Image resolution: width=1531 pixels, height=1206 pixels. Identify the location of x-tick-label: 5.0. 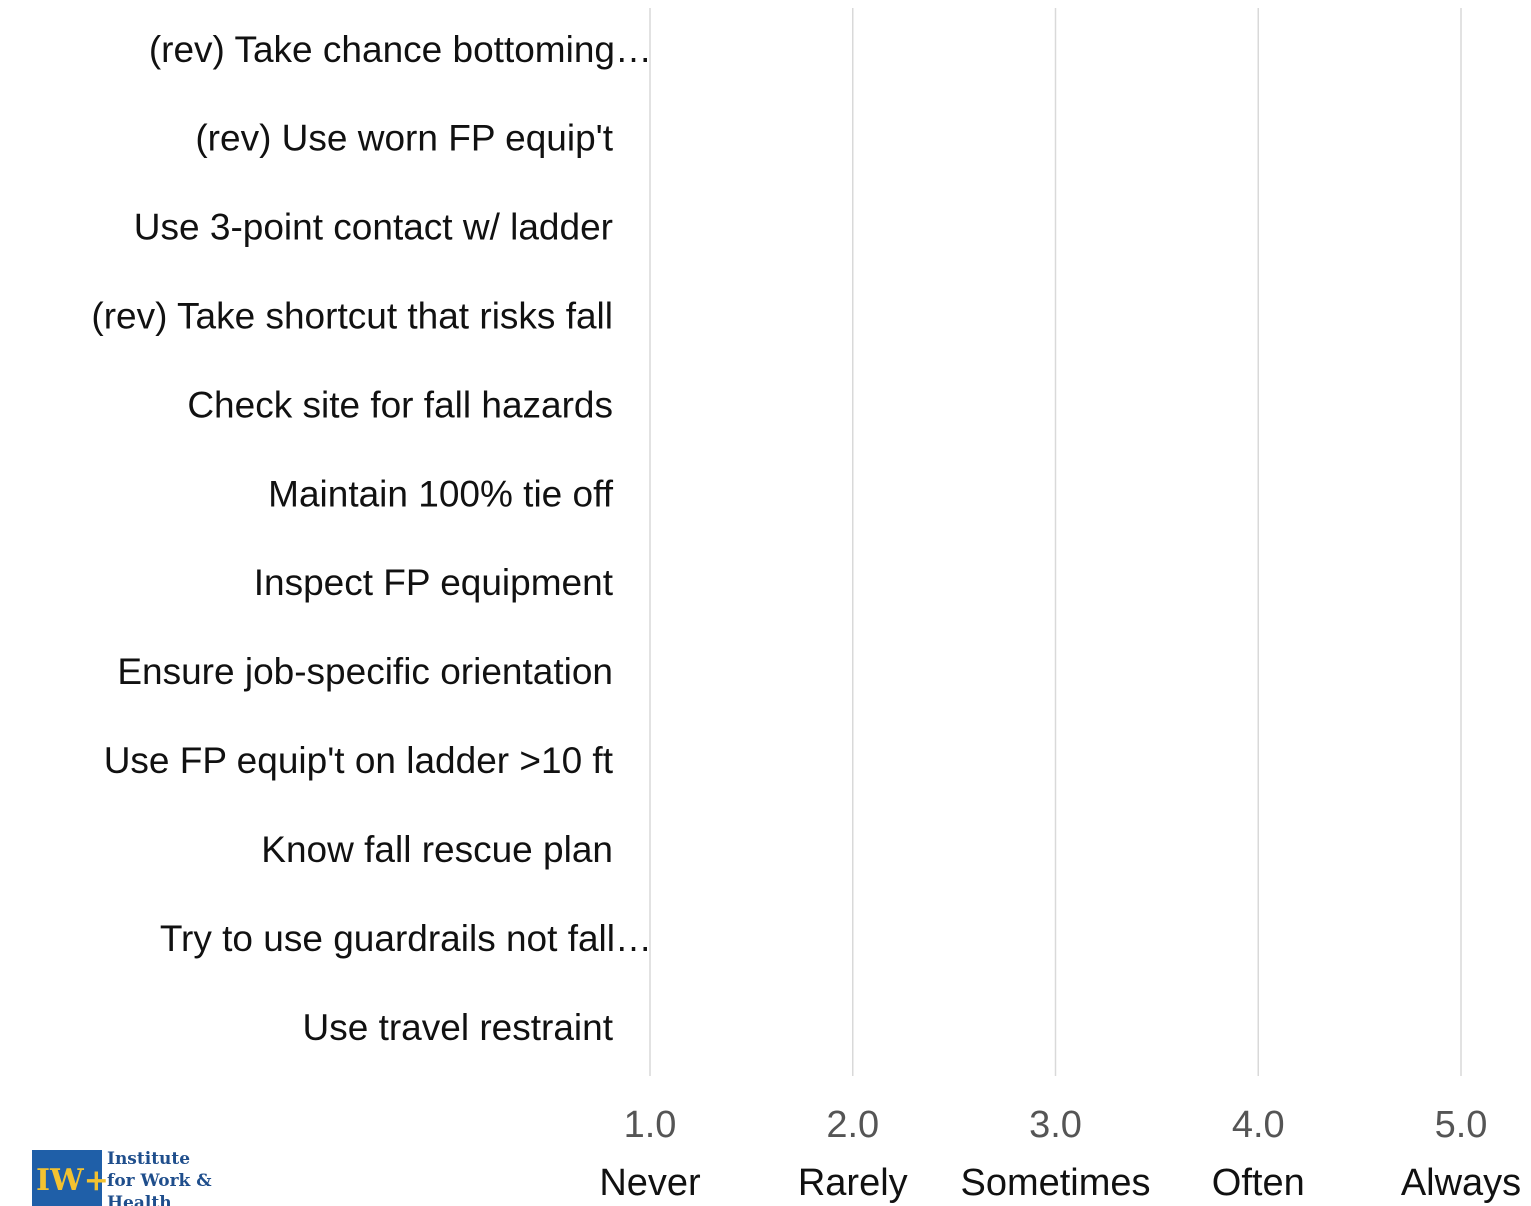
(1461, 1125).